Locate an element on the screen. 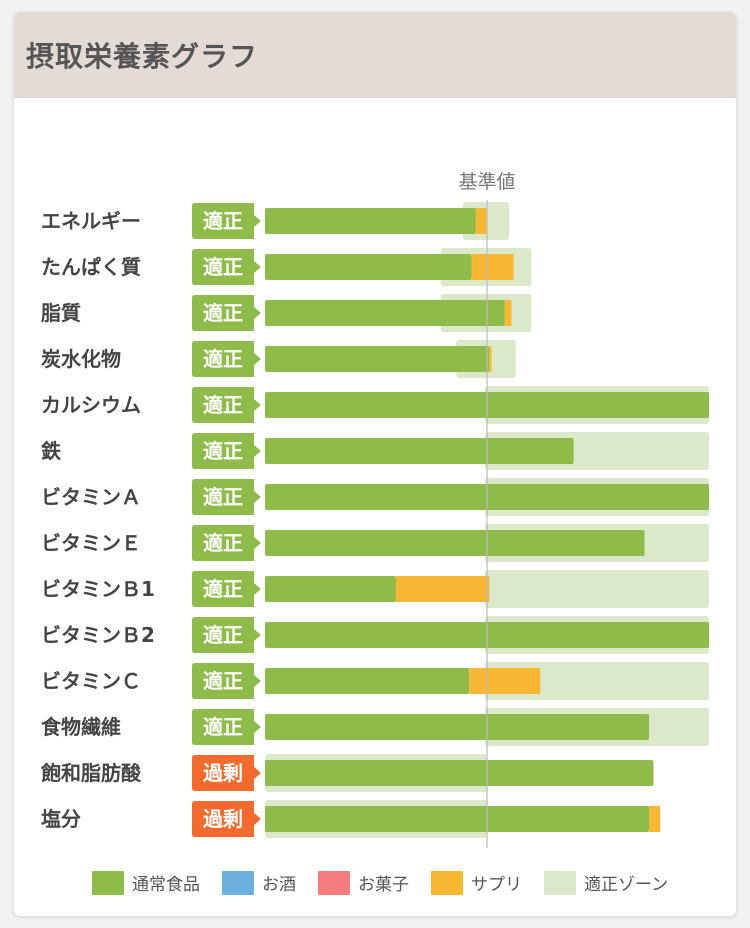 The width and height of the screenshot is (750, 928). nutrient-label: 食物繊維 is located at coordinates (81, 727).